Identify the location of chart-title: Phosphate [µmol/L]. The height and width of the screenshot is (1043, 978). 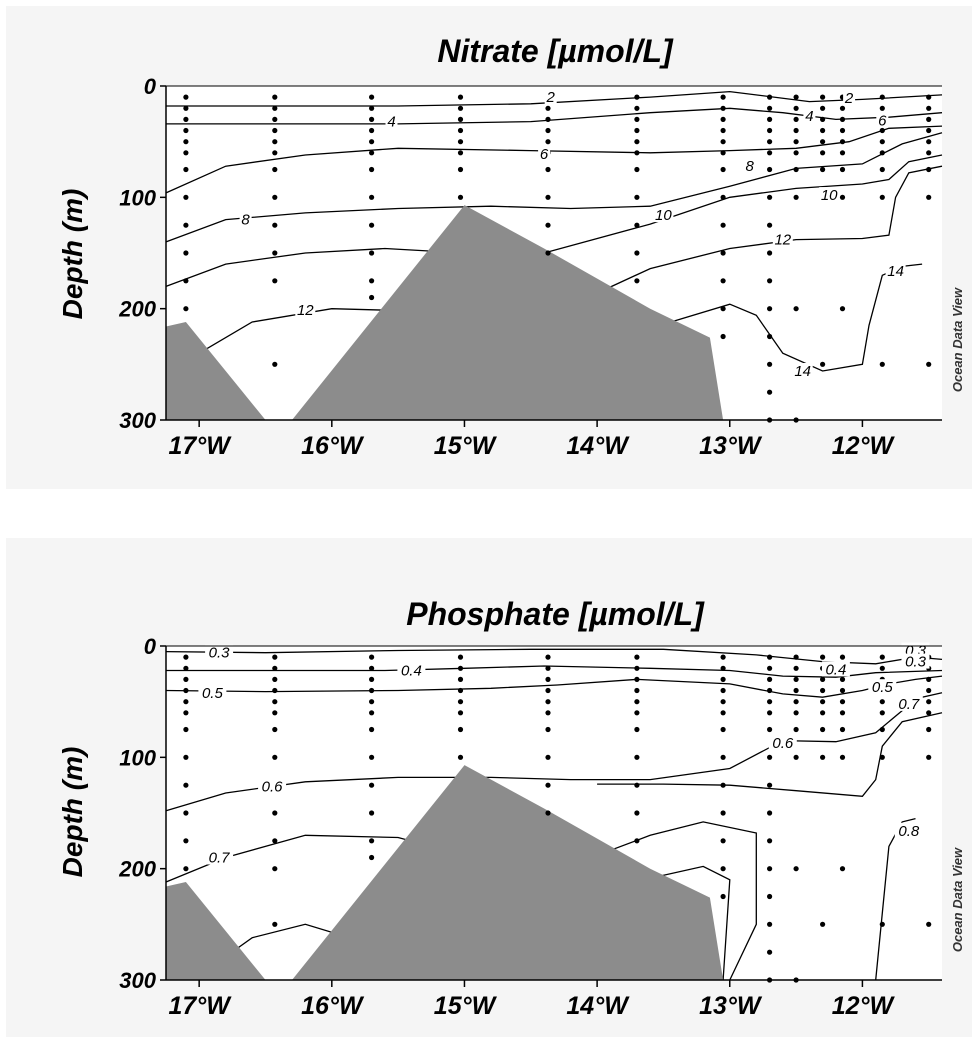
(555, 614).